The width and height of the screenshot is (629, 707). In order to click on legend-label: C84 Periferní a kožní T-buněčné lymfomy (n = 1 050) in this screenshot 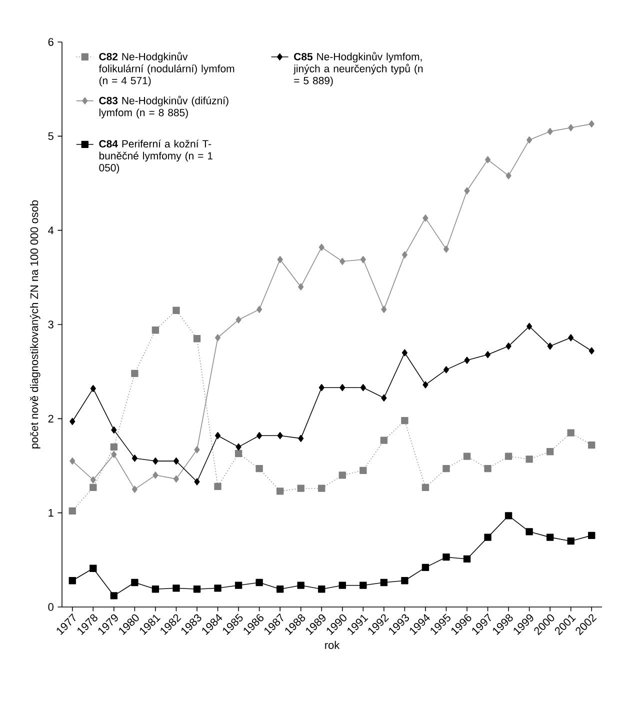, I will do `click(155, 157)`.